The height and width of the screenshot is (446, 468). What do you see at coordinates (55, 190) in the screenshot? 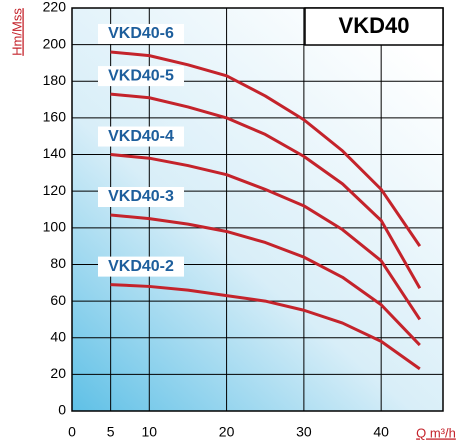
I see `y-tick-label: 120` at bounding box center [55, 190].